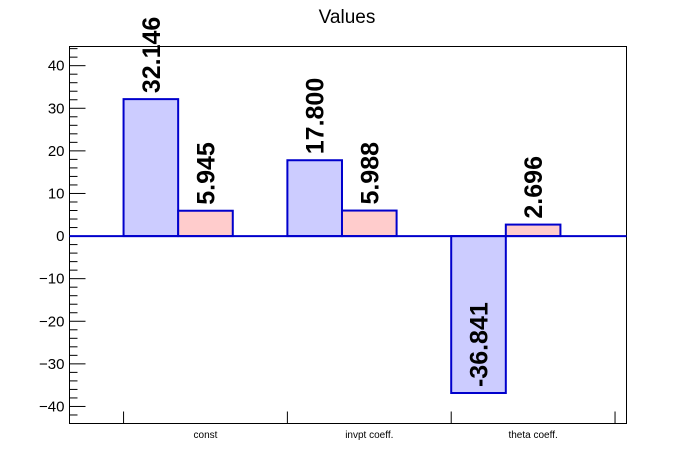 The width and height of the screenshot is (696, 472). Describe the element at coordinates (56, 108) in the screenshot. I see `y-tick-label: 30` at that location.